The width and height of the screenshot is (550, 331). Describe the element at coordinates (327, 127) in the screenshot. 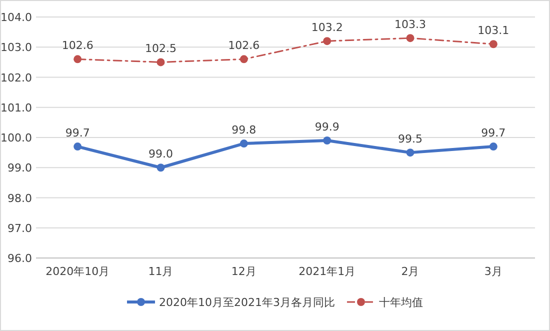

I see `data-label: 99.9` at that location.